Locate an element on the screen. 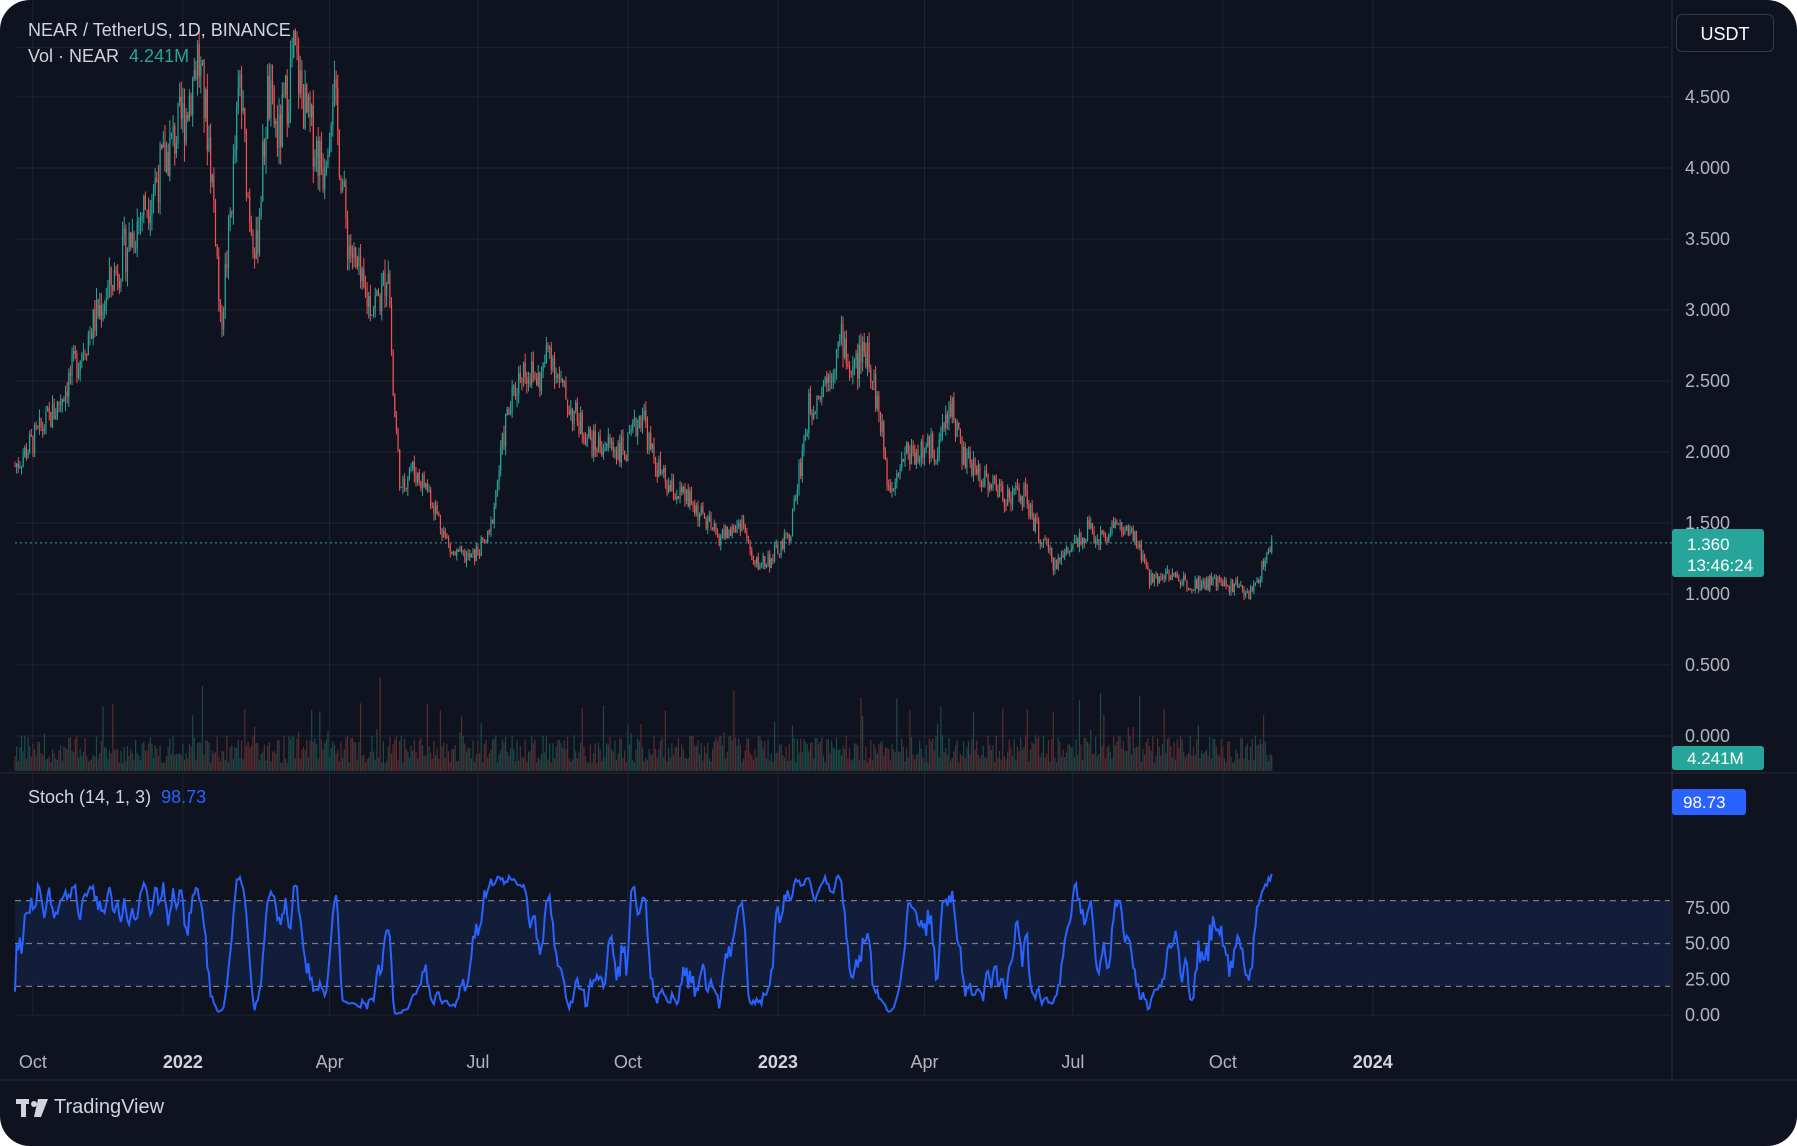 The width and height of the screenshot is (1797, 1146). time-axis: Oct 2022 Apr Jul Oct 2023 Apr Jul Oct 2024 is located at coordinates (706, 1062).